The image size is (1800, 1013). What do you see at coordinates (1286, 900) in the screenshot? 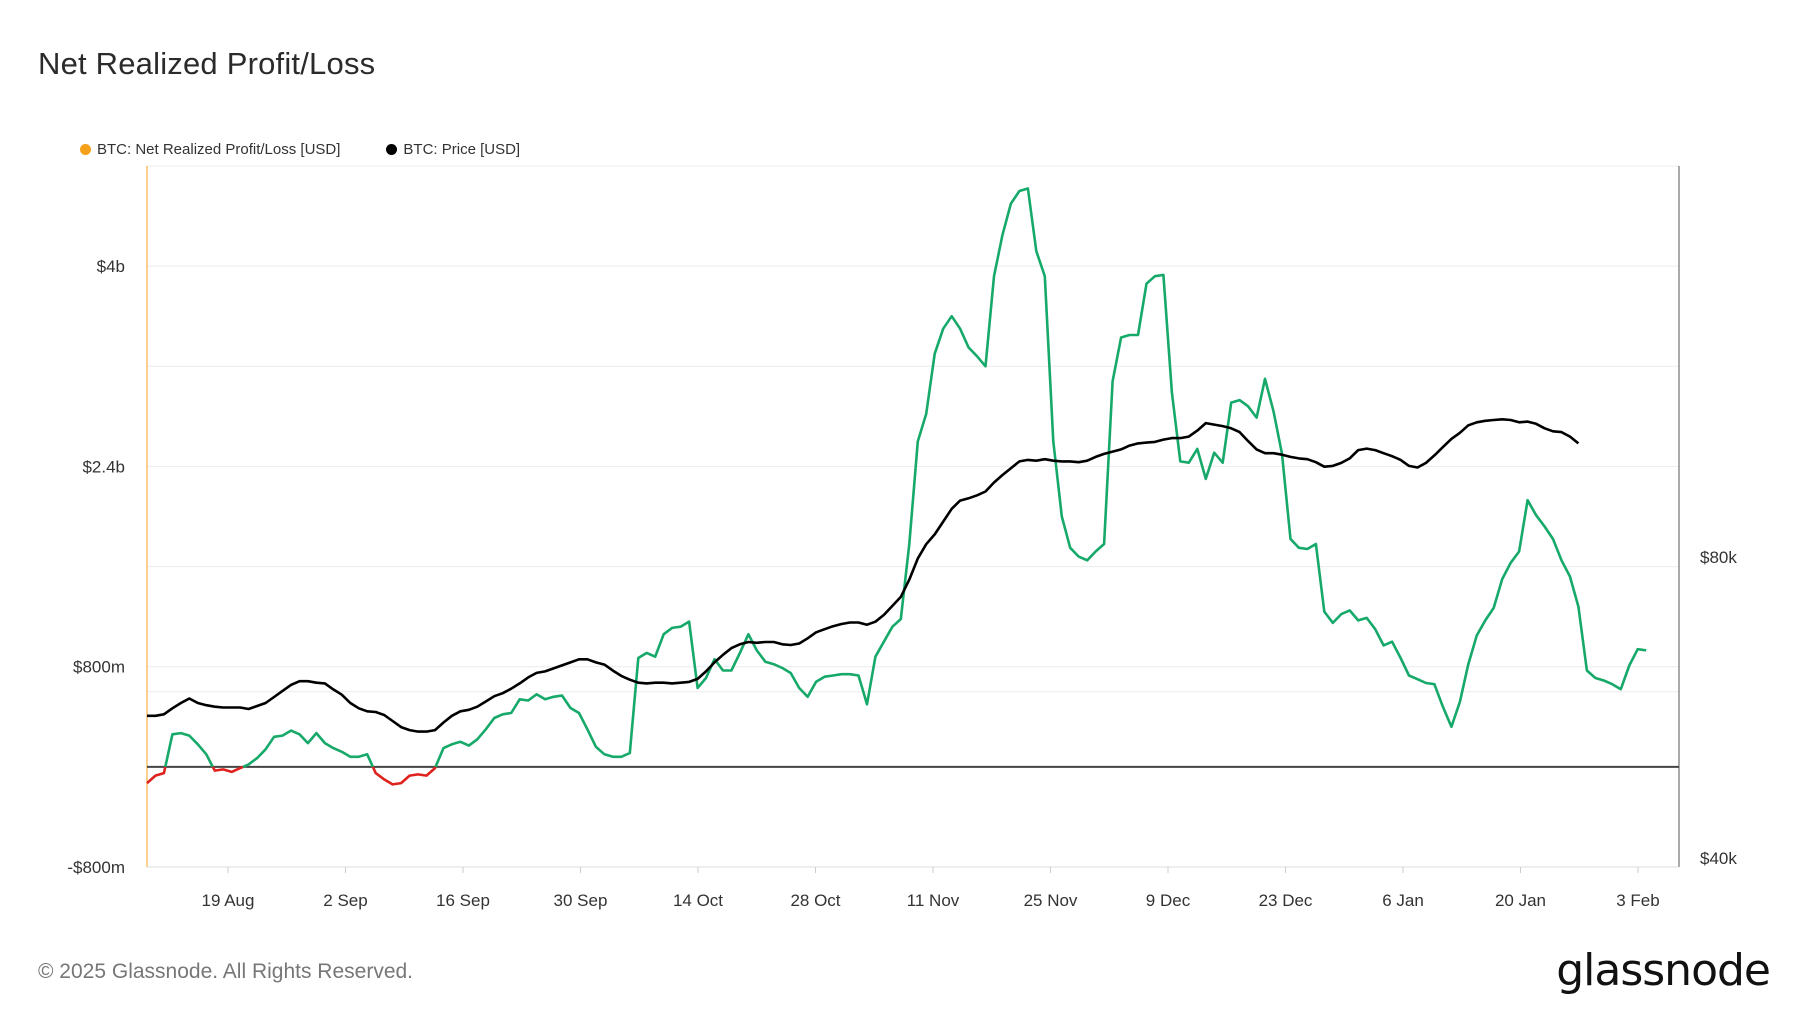
I see `x-tick-label: 23 Dec` at bounding box center [1286, 900].